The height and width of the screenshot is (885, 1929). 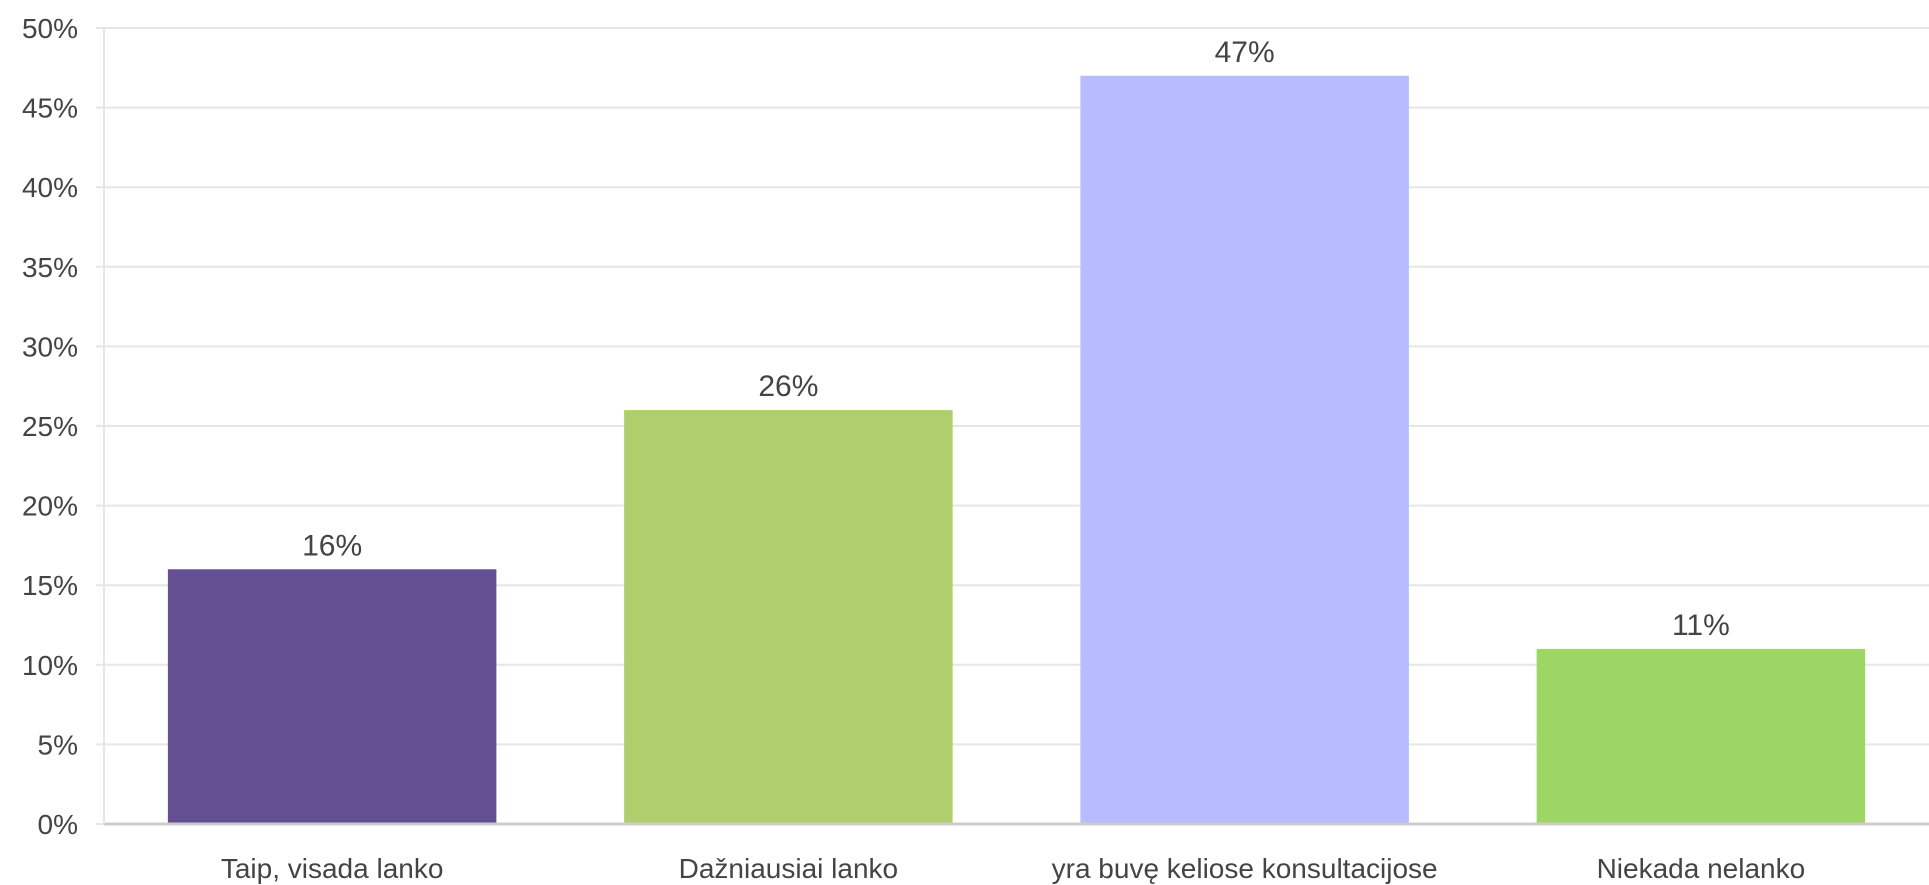 What do you see at coordinates (788, 386) in the screenshot?
I see `bar-value-label: 26%` at bounding box center [788, 386].